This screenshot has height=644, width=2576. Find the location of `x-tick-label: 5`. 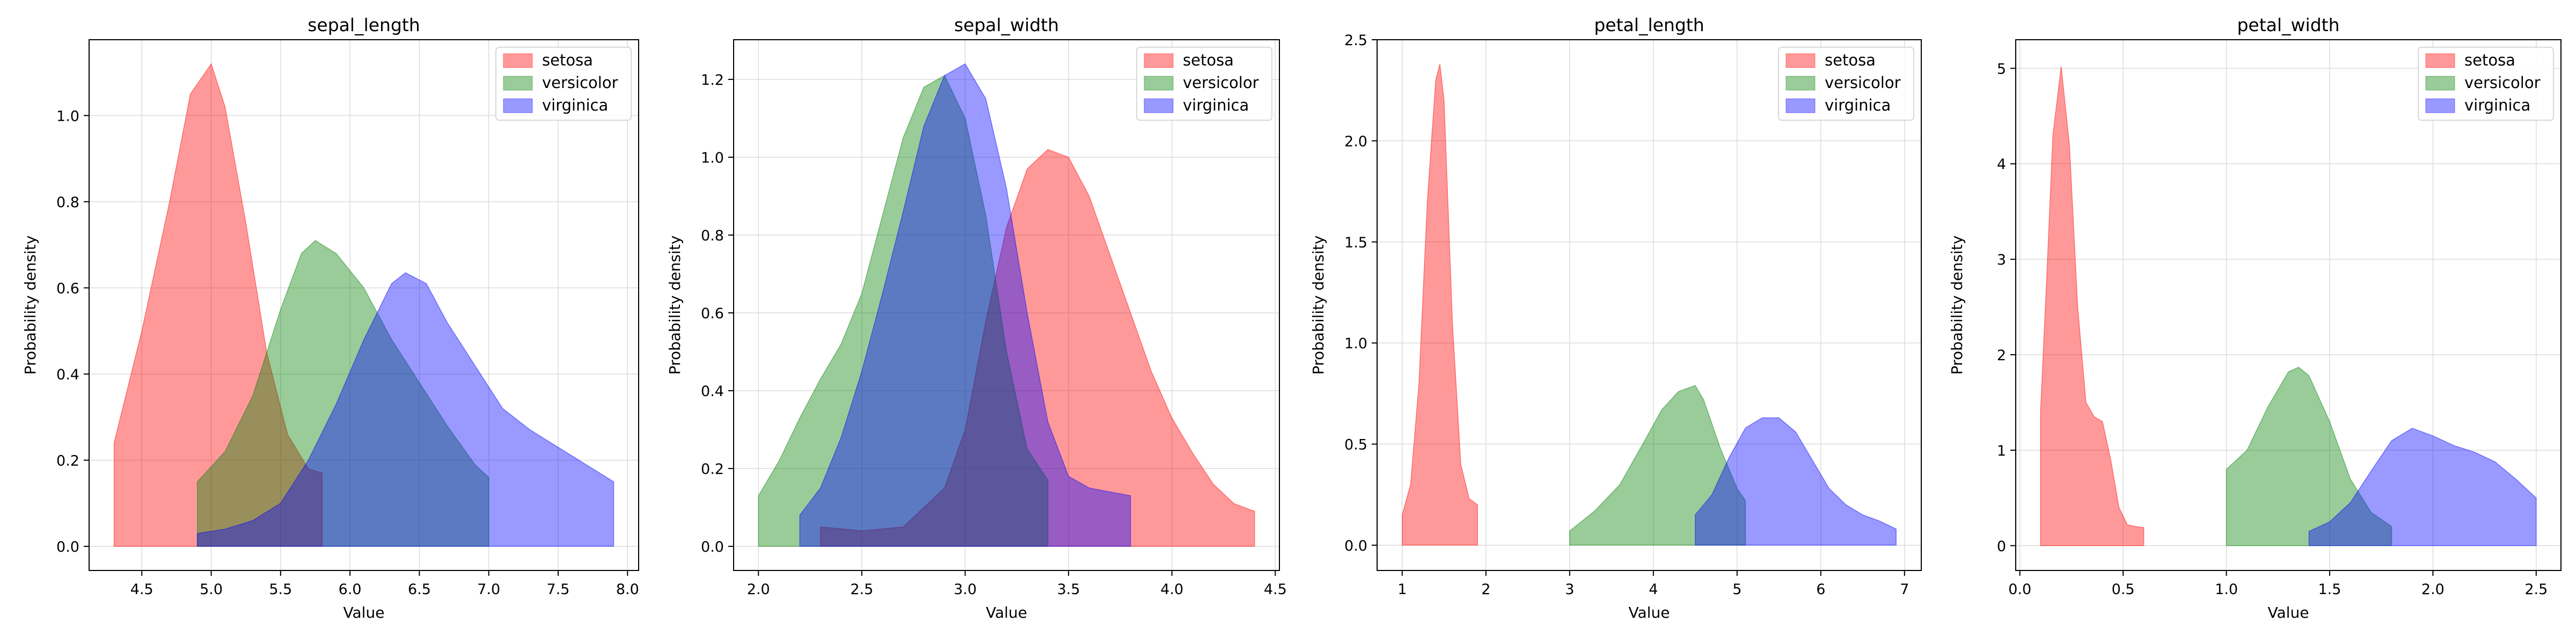

x-tick-label: 5 is located at coordinates (1736, 589).